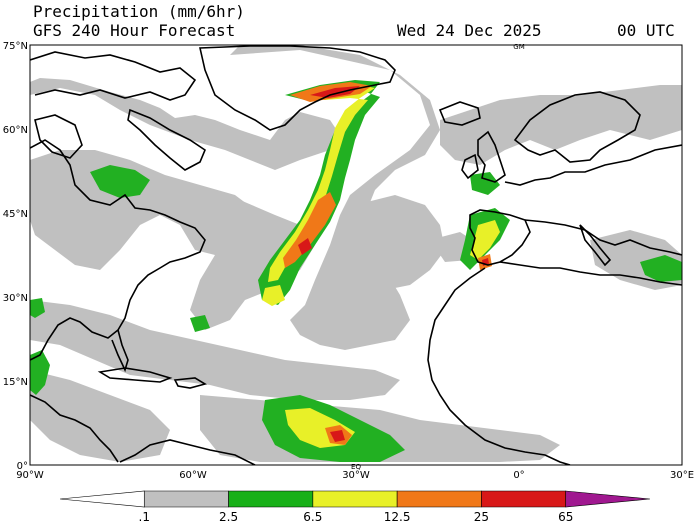  Describe the element at coordinates (565, 517) in the screenshot. I see `legend-label: 65` at that location.